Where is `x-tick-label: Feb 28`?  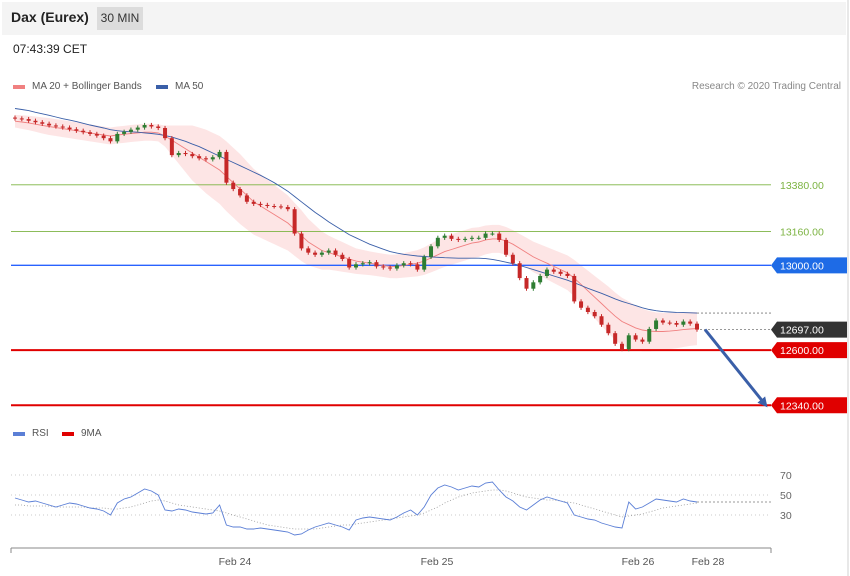
x-tick-label: Feb 28 is located at coordinates (708, 562).